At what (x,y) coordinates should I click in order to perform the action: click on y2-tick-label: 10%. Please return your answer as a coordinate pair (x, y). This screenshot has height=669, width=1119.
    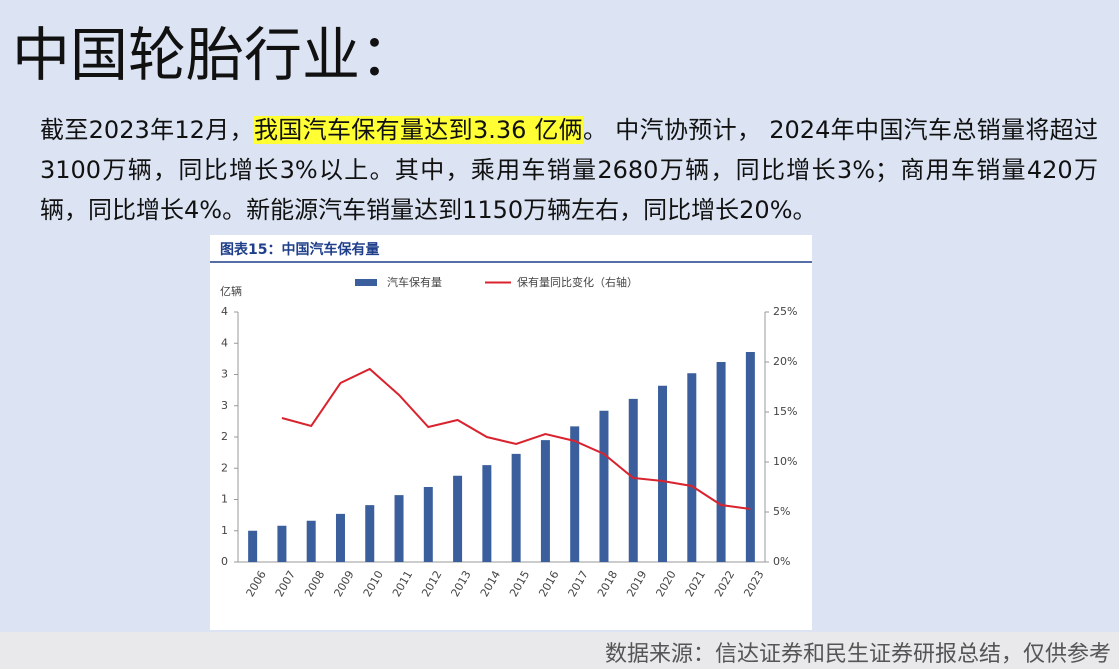
    Looking at the image, I should click on (785, 461).